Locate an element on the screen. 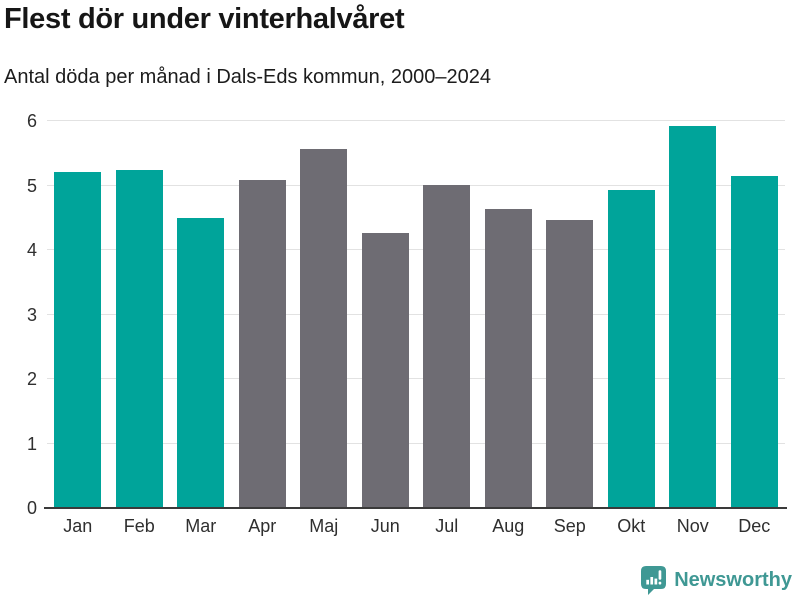 The height and width of the screenshot is (600, 800). x-label-dec: Dec is located at coordinates (754, 526).